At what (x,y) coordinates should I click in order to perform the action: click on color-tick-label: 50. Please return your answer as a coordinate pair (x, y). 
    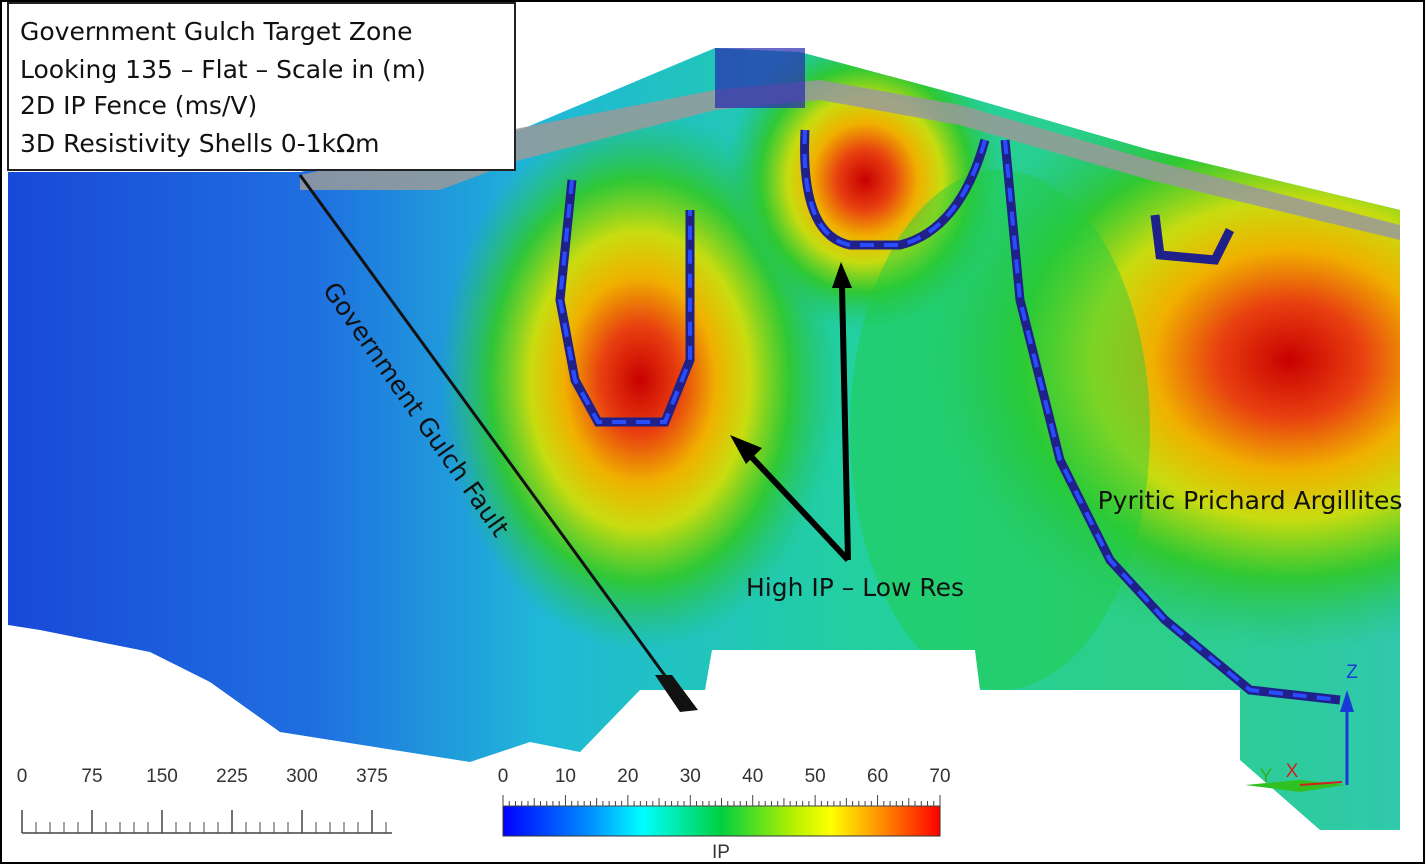
    Looking at the image, I should click on (815, 776).